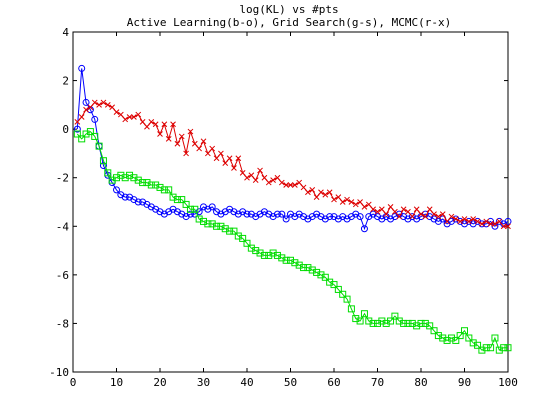 The height and width of the screenshot is (420, 560). What do you see at coordinates (62, 323) in the screenshot?
I see `y-tick-label: -8` at bounding box center [62, 323].